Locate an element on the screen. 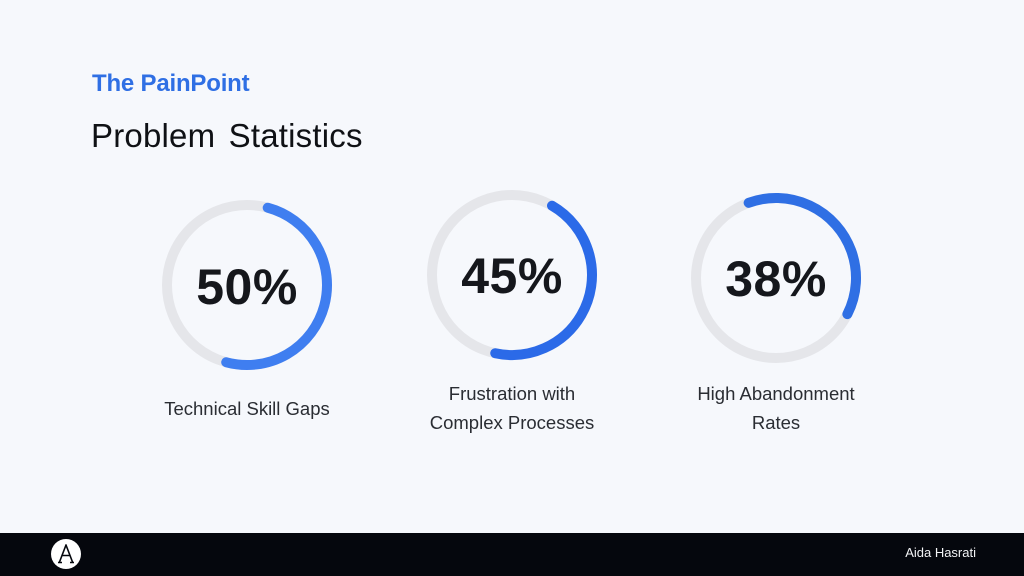  stat-value: 45% is located at coordinates (512, 276).